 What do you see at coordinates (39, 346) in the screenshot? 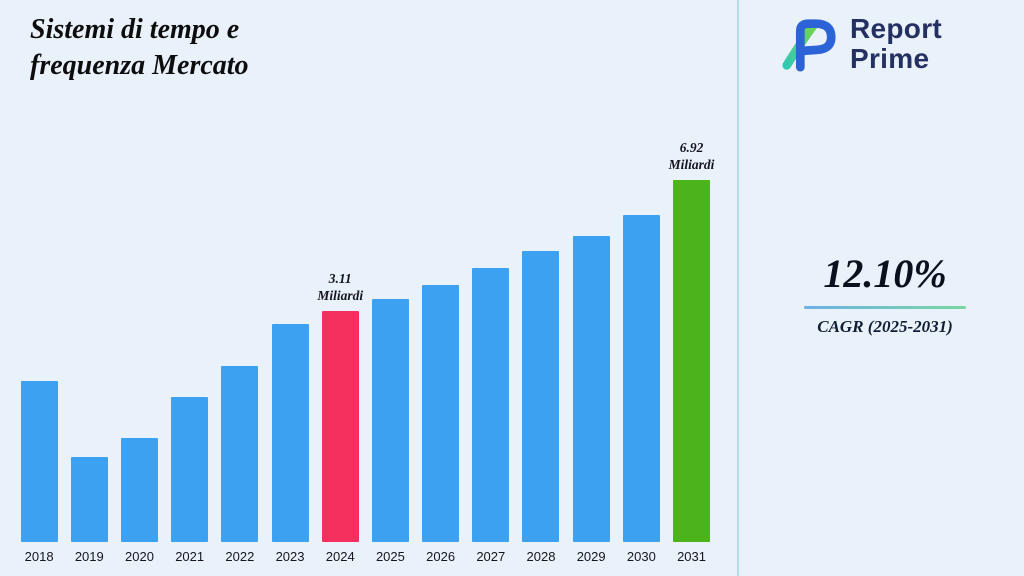
I see `bar-column-2018` at bounding box center [39, 346].